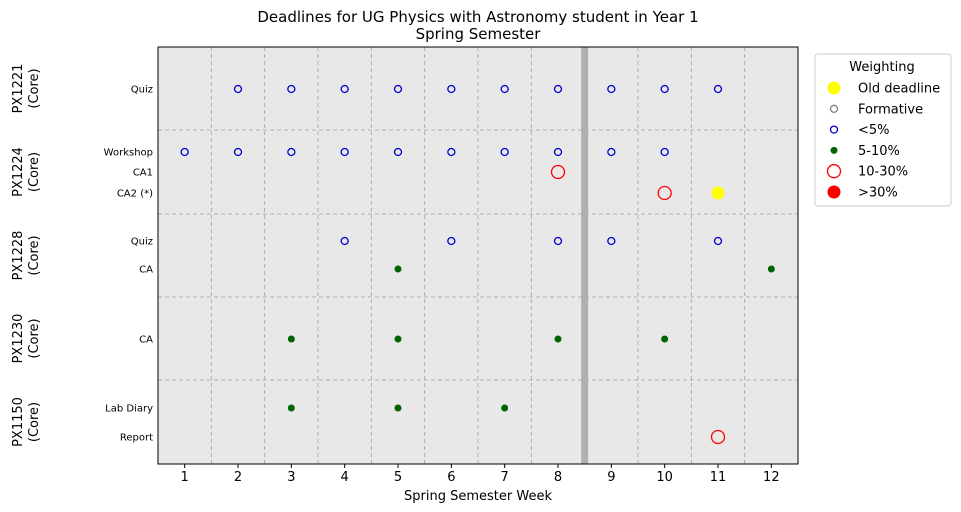 The image size is (961, 512). Describe the element at coordinates (238, 477) in the screenshot. I see `x-tick-label: 2` at that location.